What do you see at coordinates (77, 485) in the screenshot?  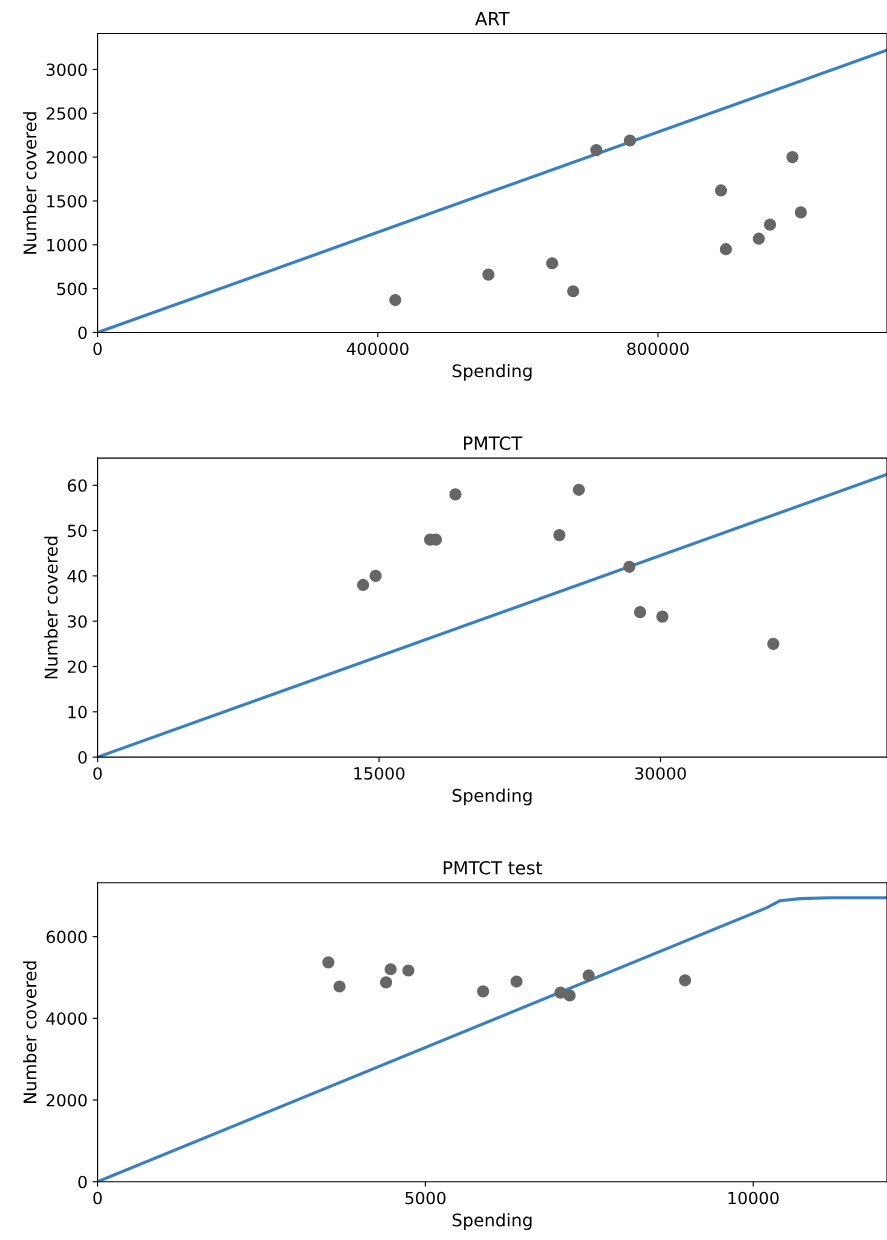 I see `y-tick-label: 60` at bounding box center [77, 485].